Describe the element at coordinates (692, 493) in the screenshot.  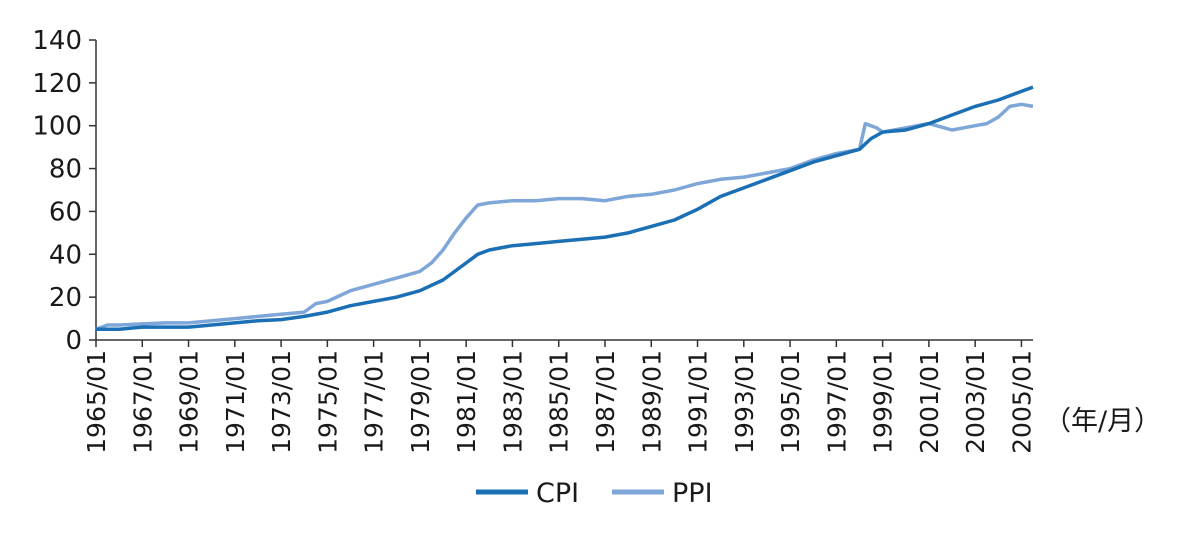
I see `legend-label-ppi: PPI` at that location.